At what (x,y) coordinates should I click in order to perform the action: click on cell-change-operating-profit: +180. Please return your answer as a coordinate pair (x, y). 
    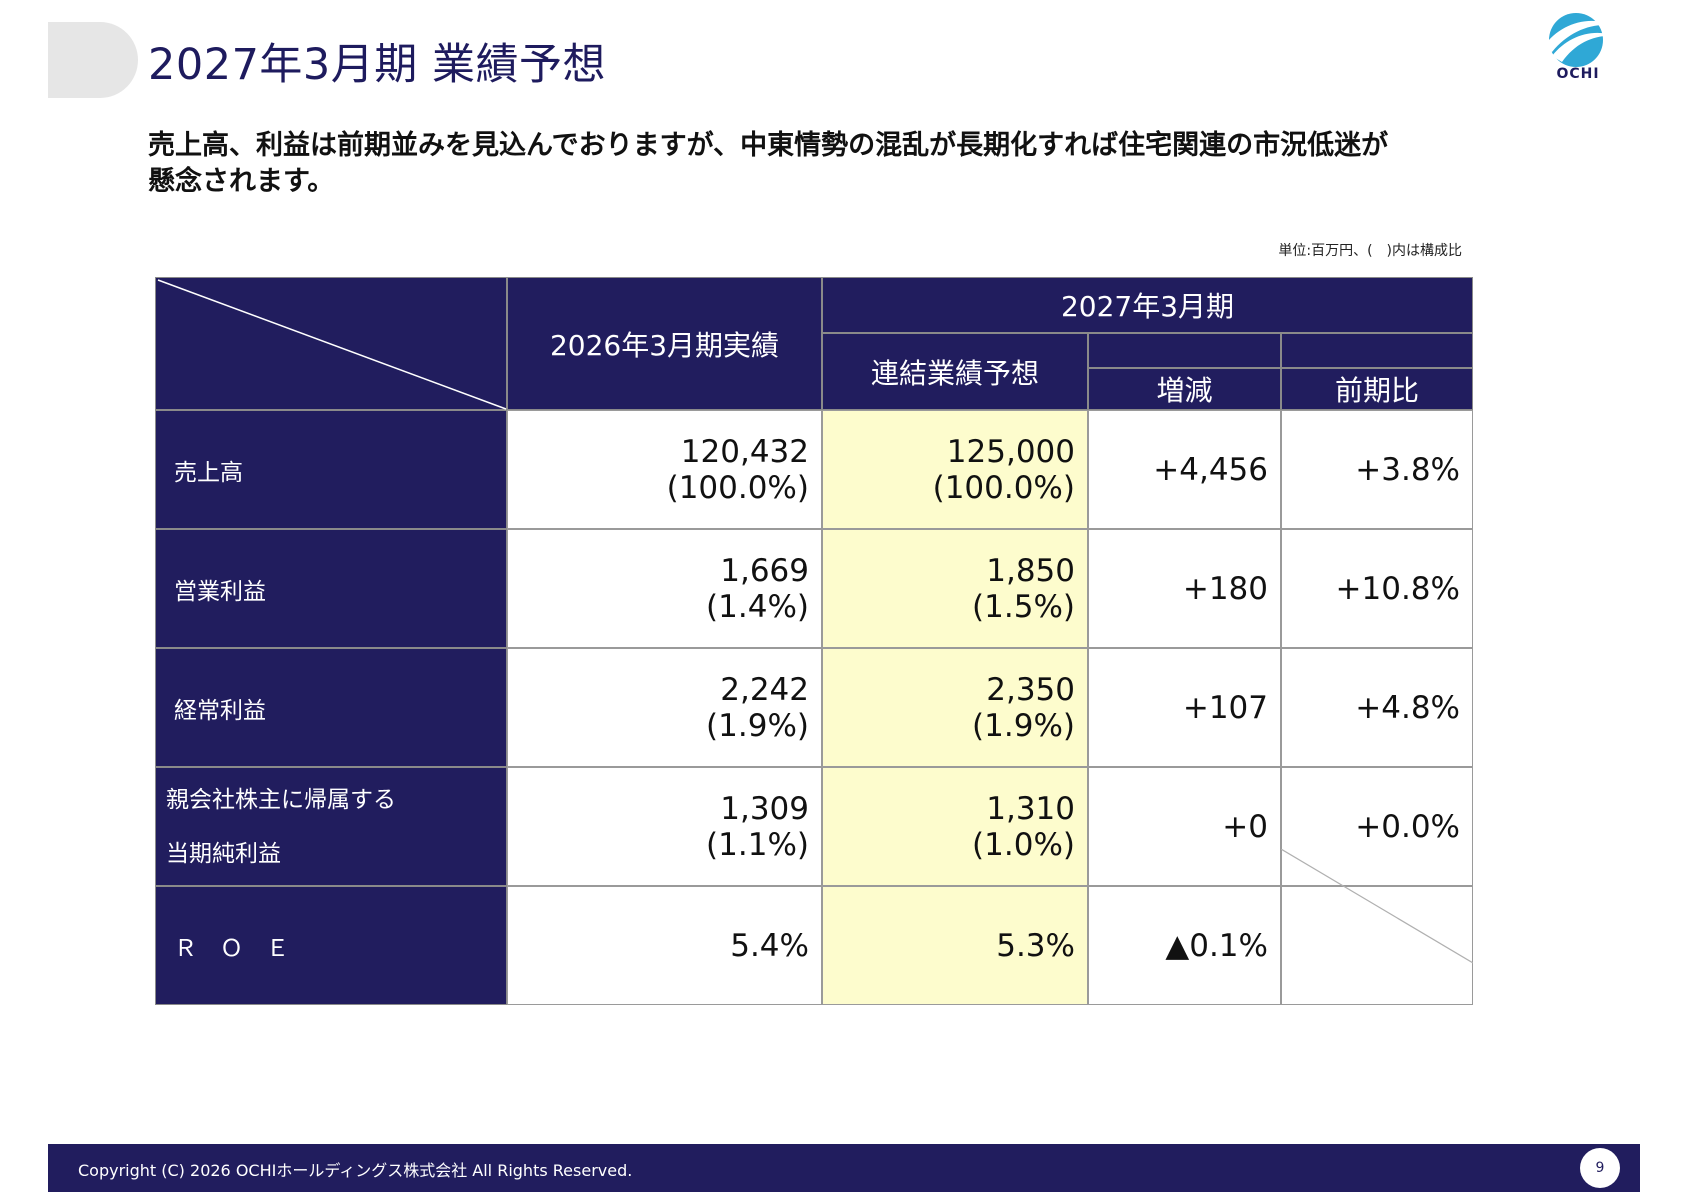
    Looking at the image, I should click on (1184, 588).